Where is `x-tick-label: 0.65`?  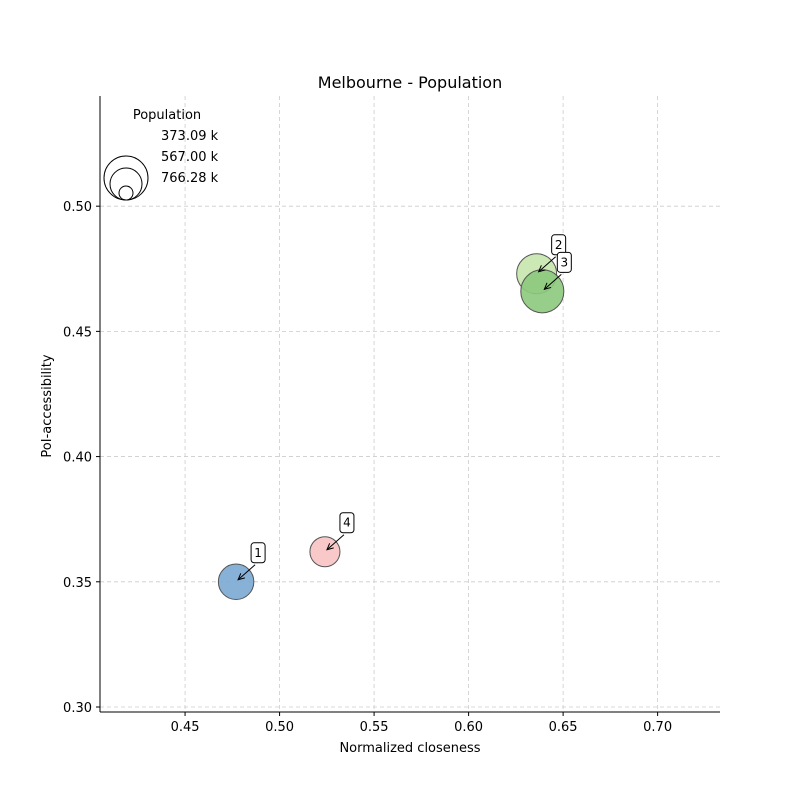 x-tick-label: 0.65 is located at coordinates (563, 727).